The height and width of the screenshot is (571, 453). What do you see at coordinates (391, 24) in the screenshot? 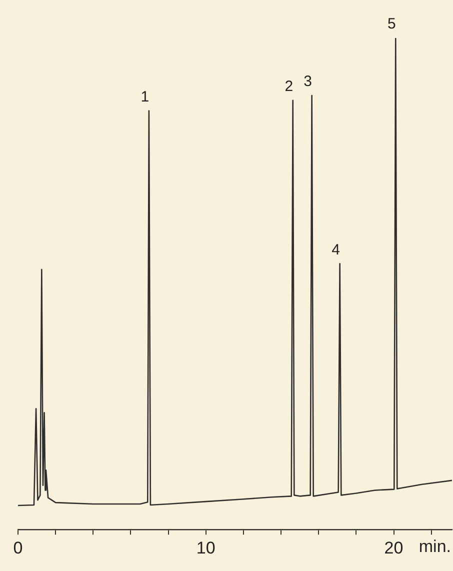
I see `annotation: 5` at bounding box center [391, 24].